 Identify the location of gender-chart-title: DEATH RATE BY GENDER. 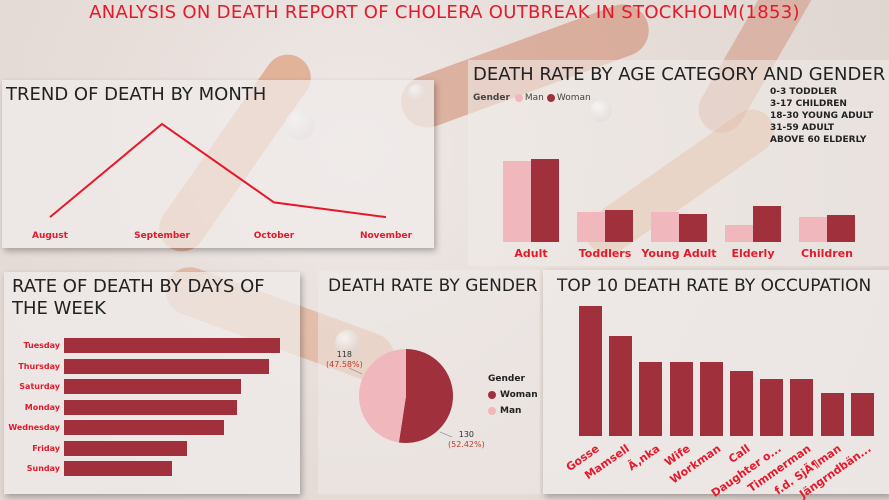
(433, 286).